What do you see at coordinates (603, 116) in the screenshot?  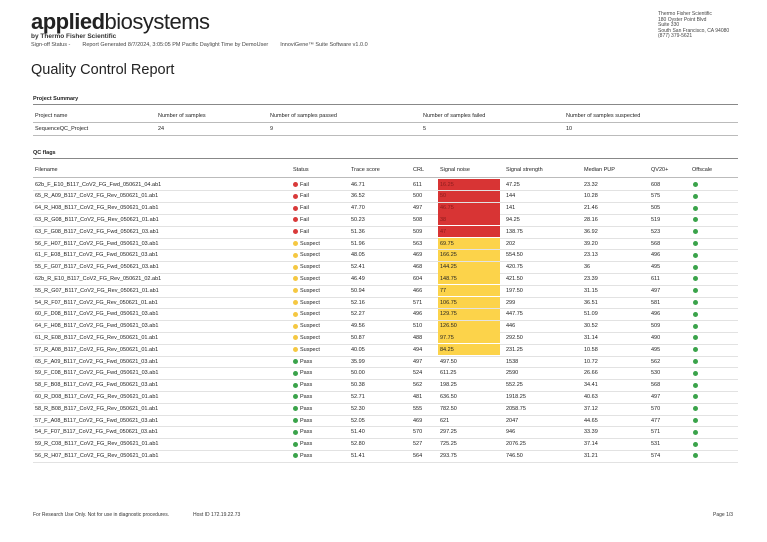 I see `column-header: Number of samples suspected` at bounding box center [603, 116].